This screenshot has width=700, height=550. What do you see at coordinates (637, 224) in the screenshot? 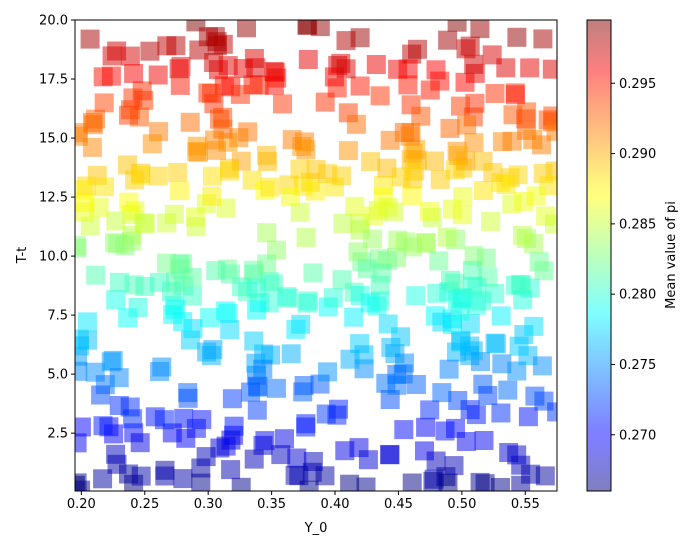
I see `colorbar-tick-label: 0.285` at bounding box center [637, 224].